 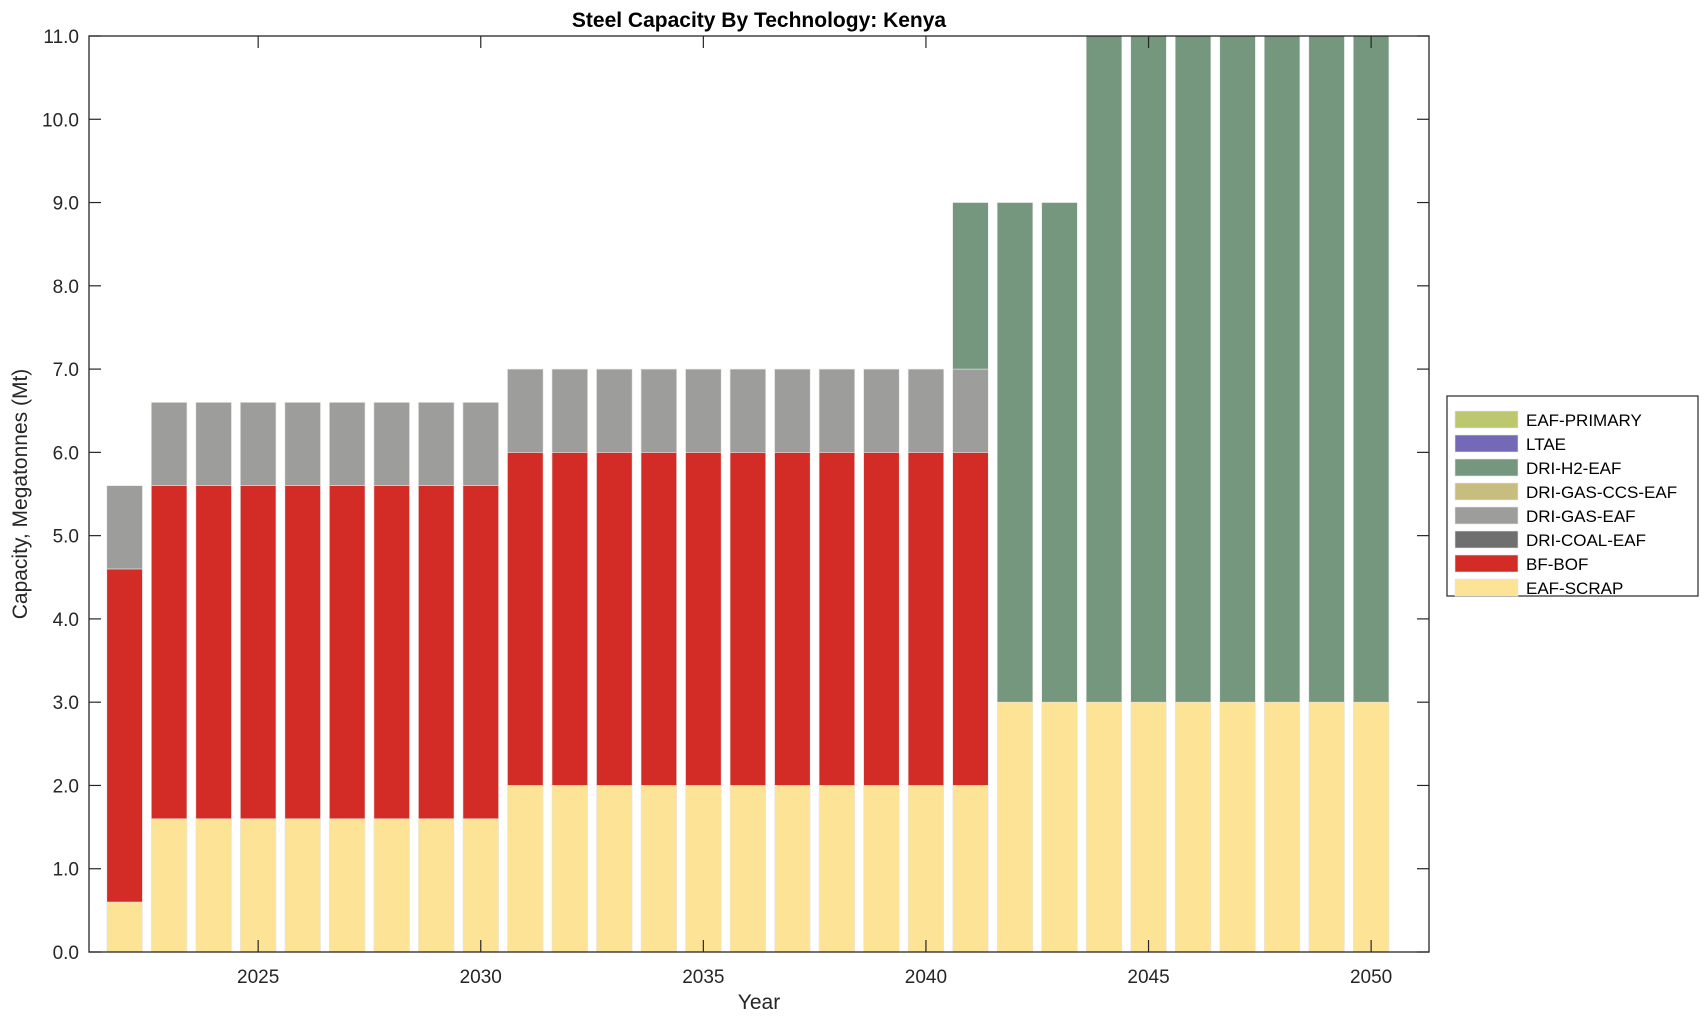 What do you see at coordinates (881, 869) in the screenshot?
I see `bar-eaf-scrap-2039` at bounding box center [881, 869].